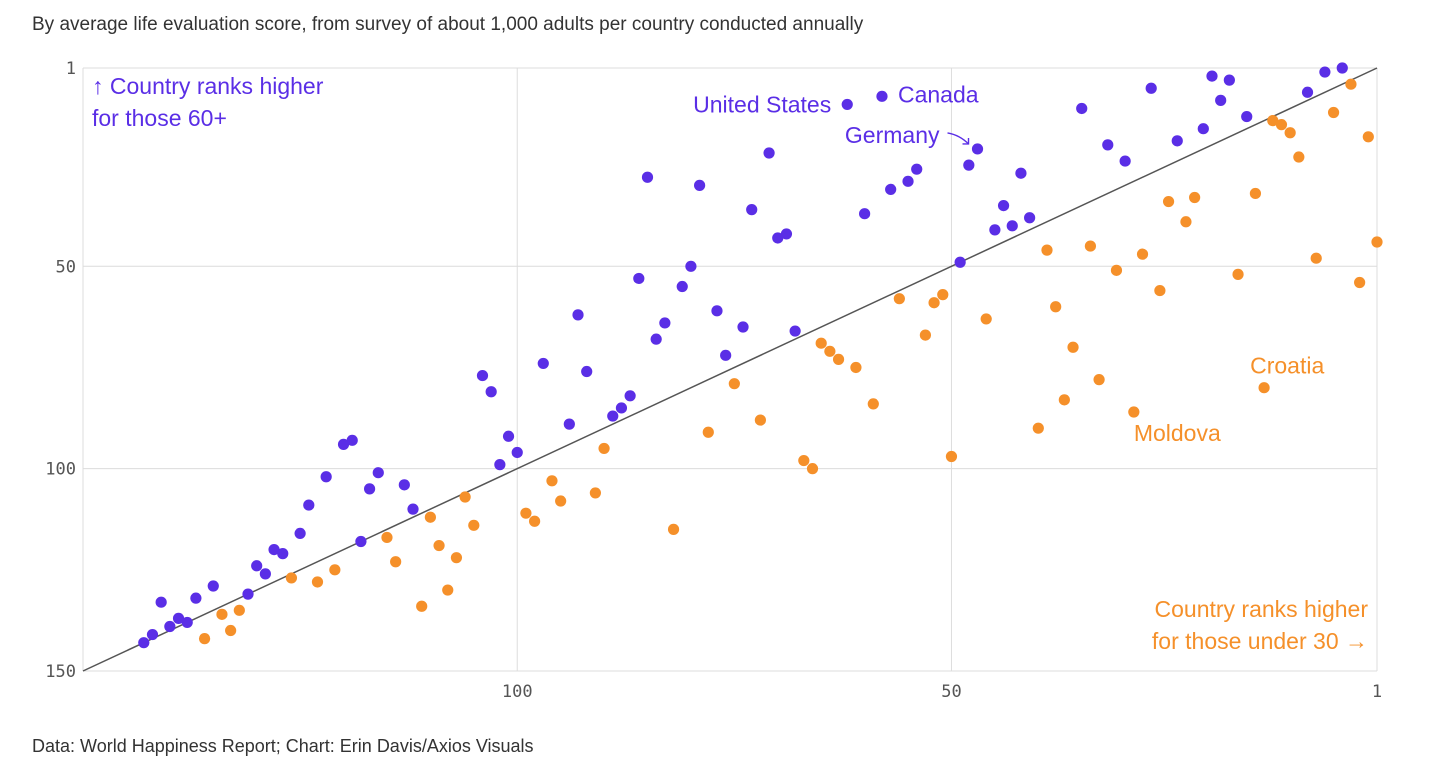 The width and height of the screenshot is (1456, 774). Describe the element at coordinates (938, 94) in the screenshot. I see `annotation-canada: Canada` at that location.